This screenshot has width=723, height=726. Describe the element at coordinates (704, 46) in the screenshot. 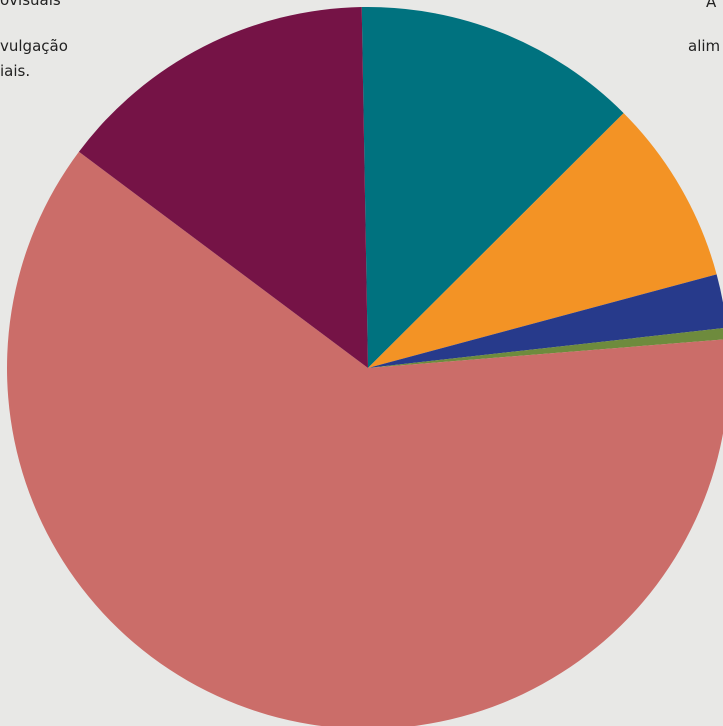

I see `cropped-label-right-line2: alim` at that location.